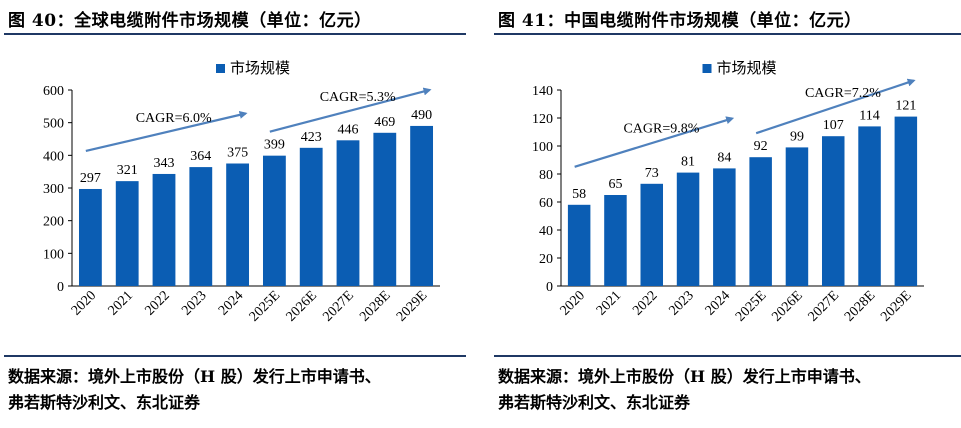  What do you see at coordinates (311, 137) in the screenshot?
I see `data-label: 423` at bounding box center [311, 137].